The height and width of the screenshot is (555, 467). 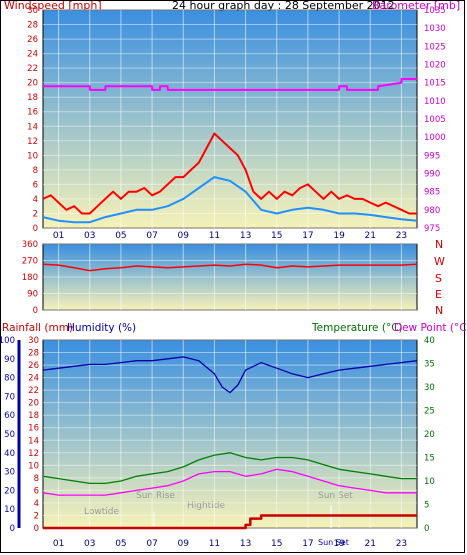 What do you see at coordinates (33, 391) in the screenshot?
I see `rainfall-tick-label: 22` at bounding box center [33, 391].